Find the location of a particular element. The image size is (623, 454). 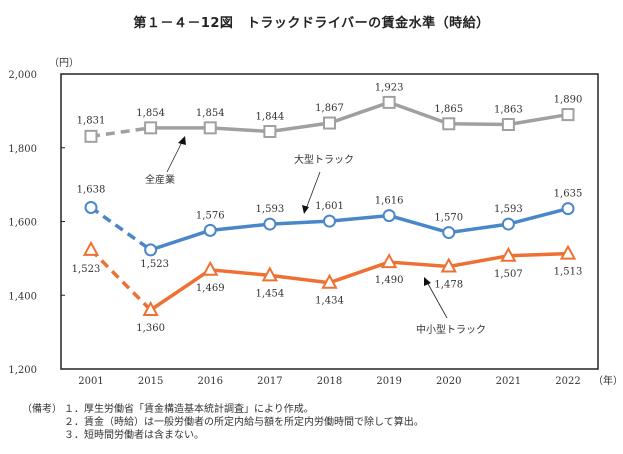

y-tick-label: 1,200 is located at coordinates (22, 370).